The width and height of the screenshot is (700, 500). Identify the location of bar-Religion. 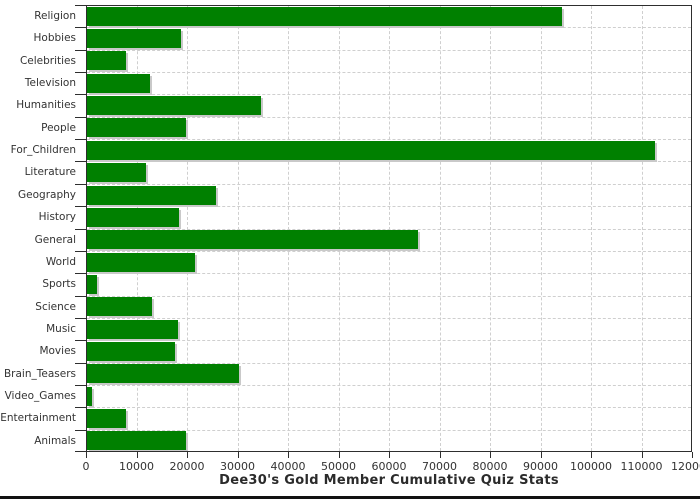
(324, 16).